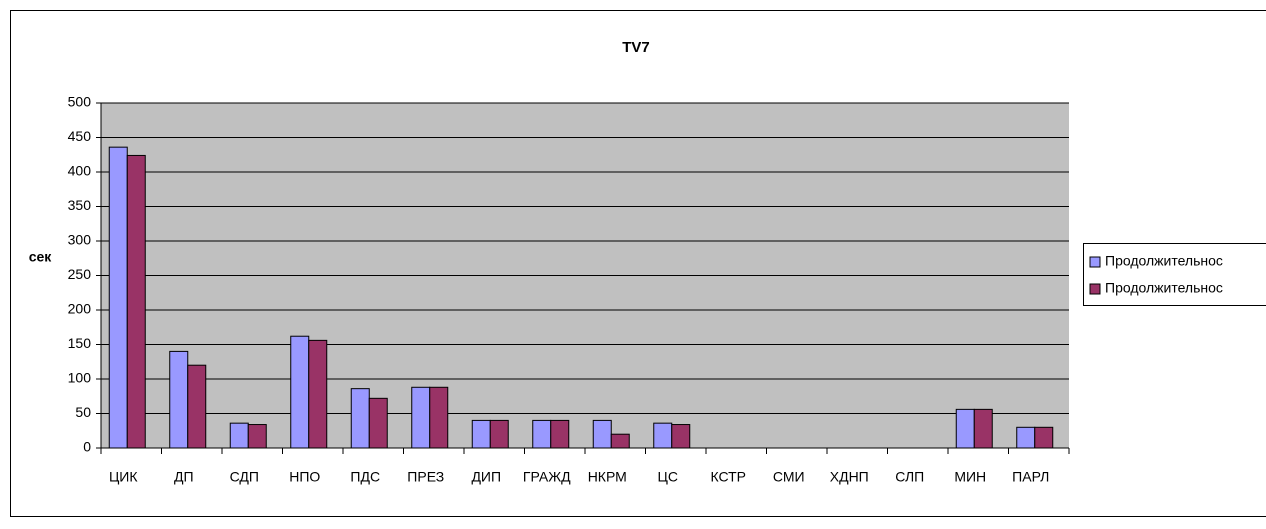 The height and width of the screenshot is (529, 1266). I want to click on x-tick-label: СМИ, so click(789, 477).